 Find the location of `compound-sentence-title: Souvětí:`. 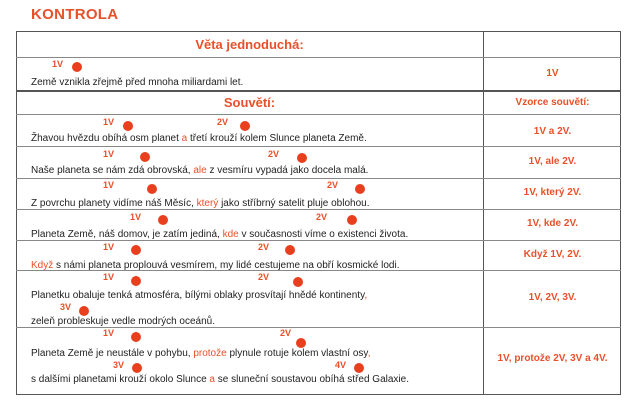

compound-sentence-title: Souvětí: is located at coordinates (249, 102).